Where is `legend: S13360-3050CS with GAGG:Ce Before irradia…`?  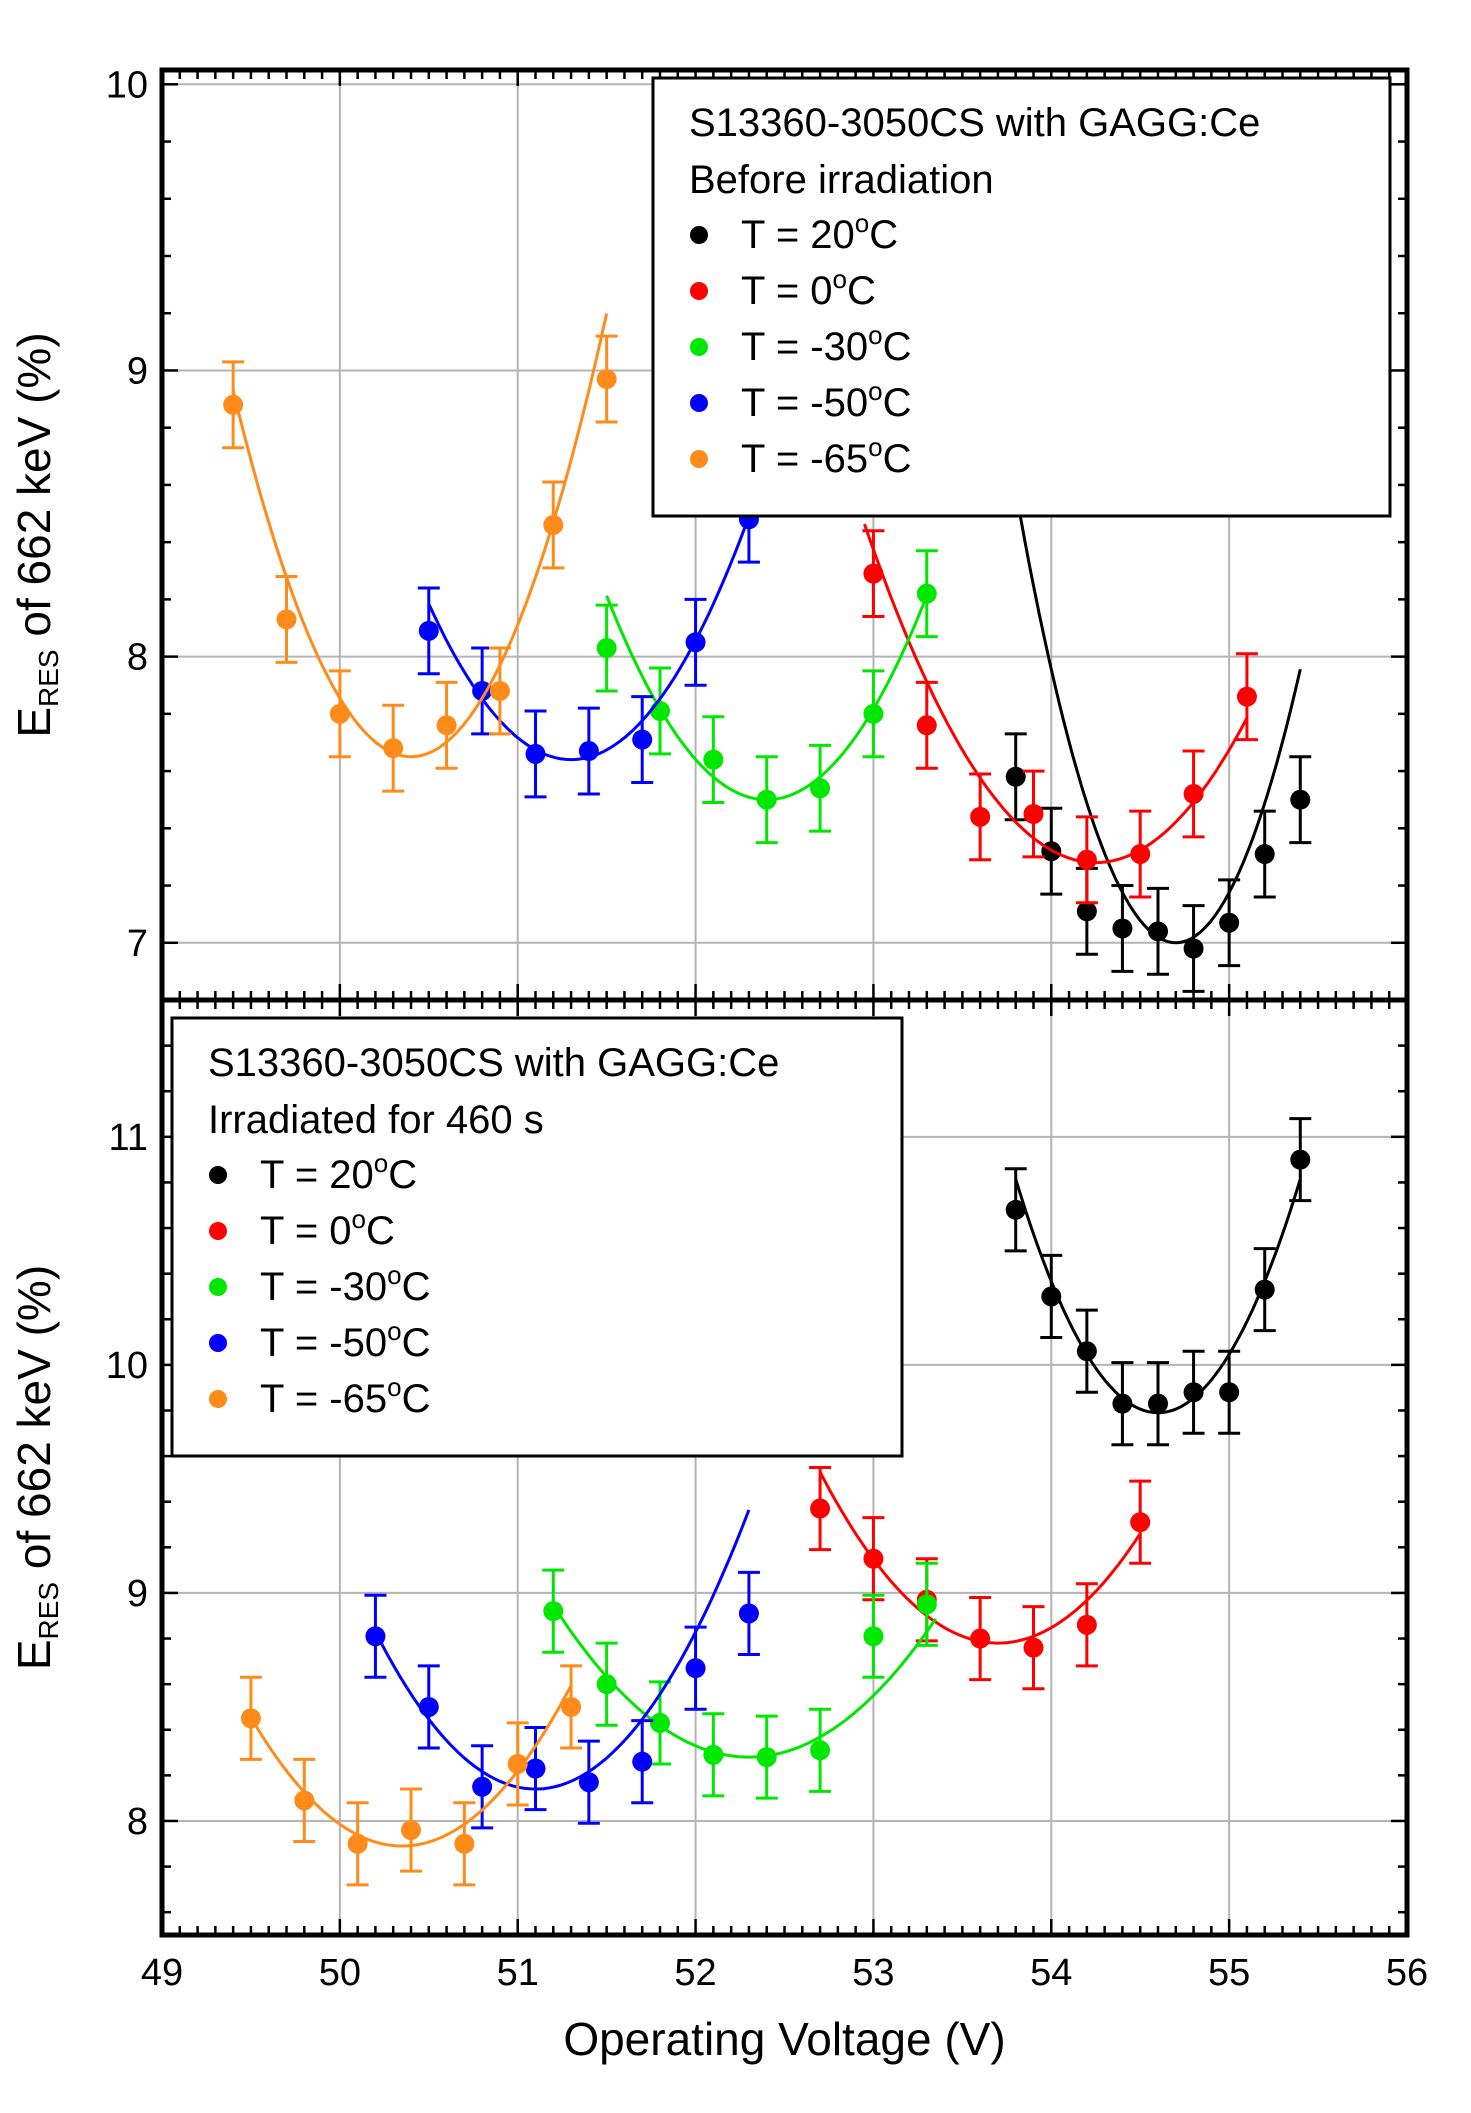
legend: S13360-3050CS with GAGG:Ce Before irradia… is located at coordinates (1021, 297).